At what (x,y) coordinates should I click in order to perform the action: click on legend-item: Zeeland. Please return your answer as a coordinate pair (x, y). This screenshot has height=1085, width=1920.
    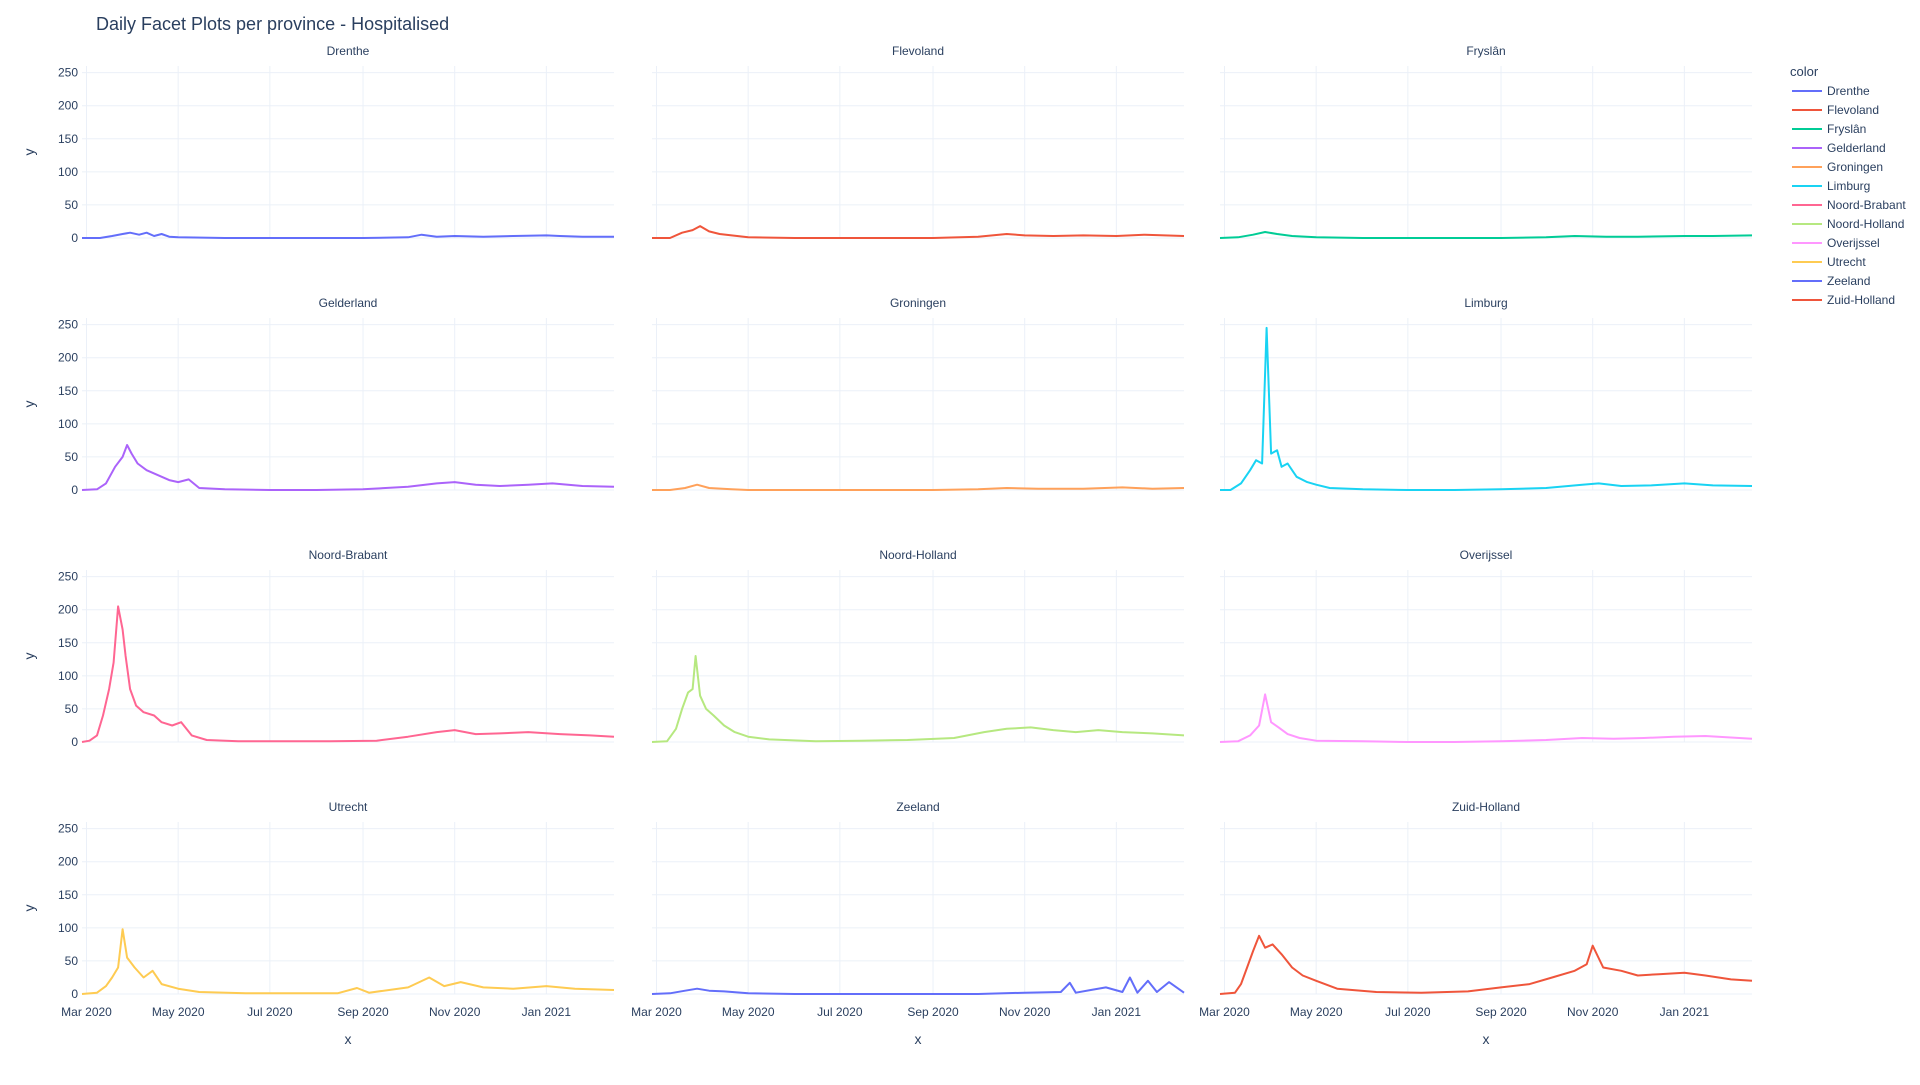
    Looking at the image, I should click on (1831, 281).